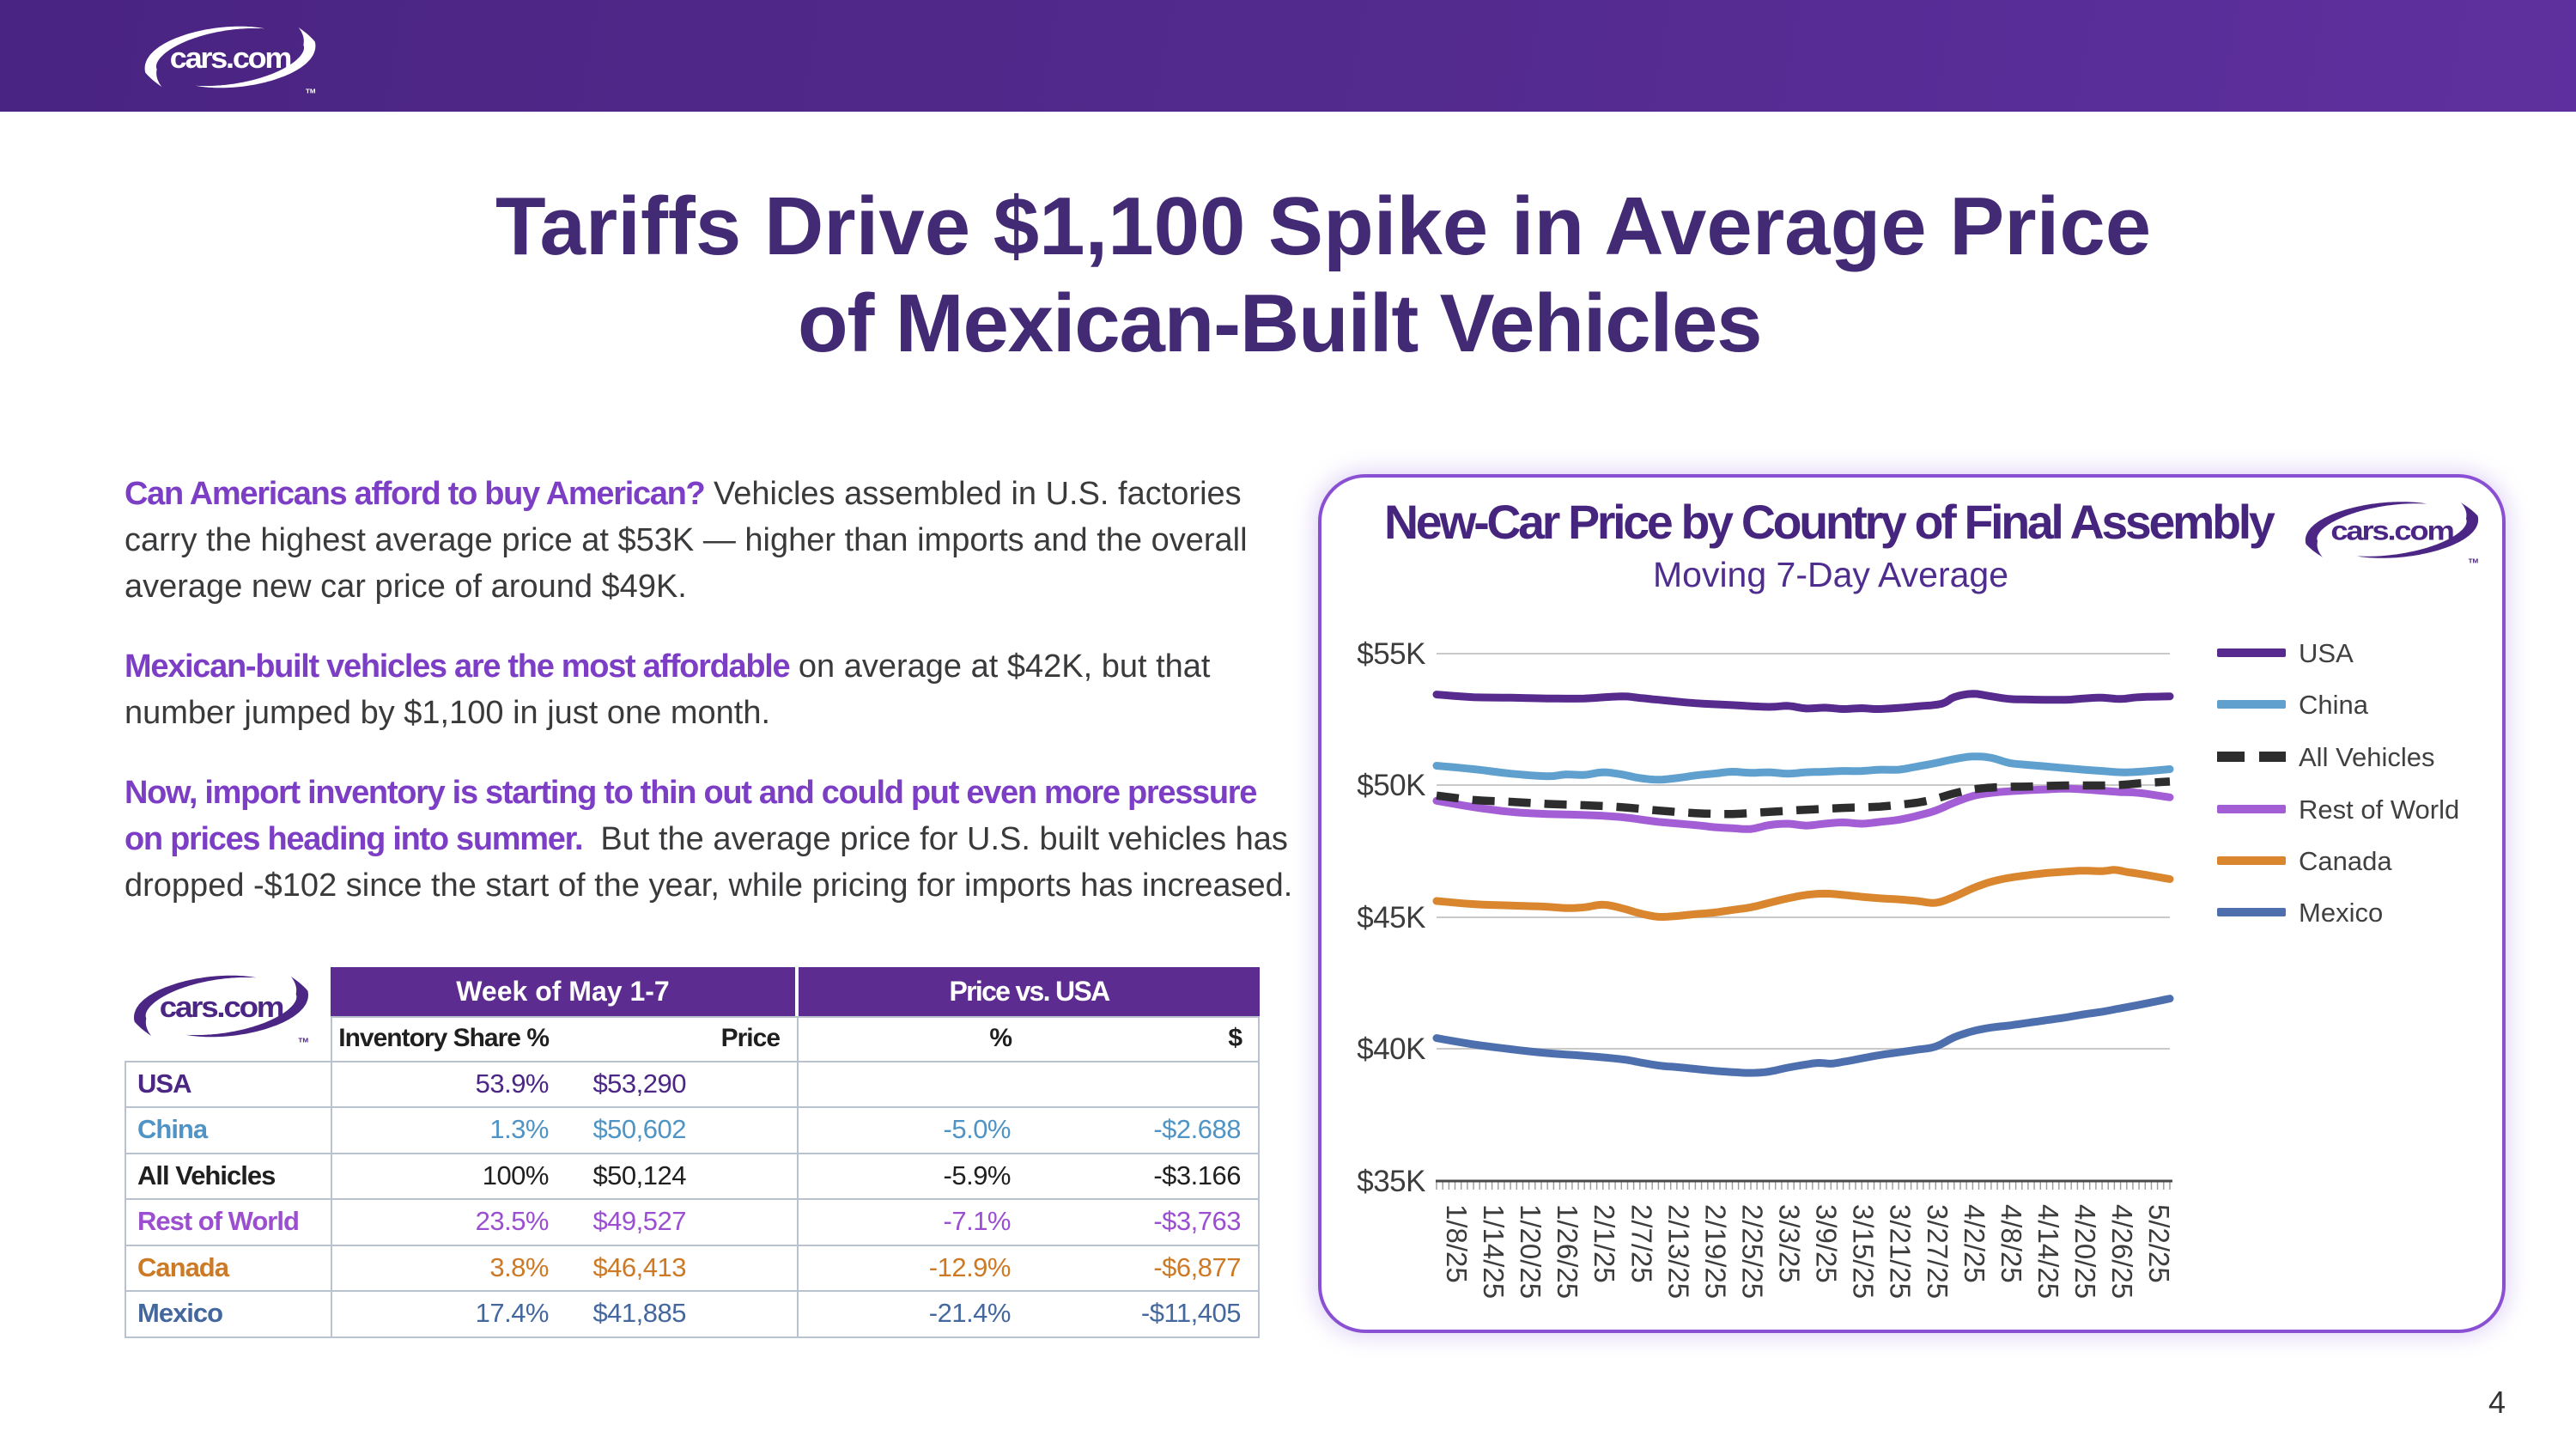 Image resolution: width=2576 pixels, height=1449 pixels. What do you see at coordinates (2334, 705) in the screenshot?
I see `svg-text: China` at bounding box center [2334, 705].